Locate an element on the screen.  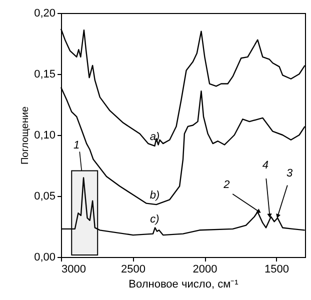
y-tick-label: 0,20 is located at coordinates (45, 14).